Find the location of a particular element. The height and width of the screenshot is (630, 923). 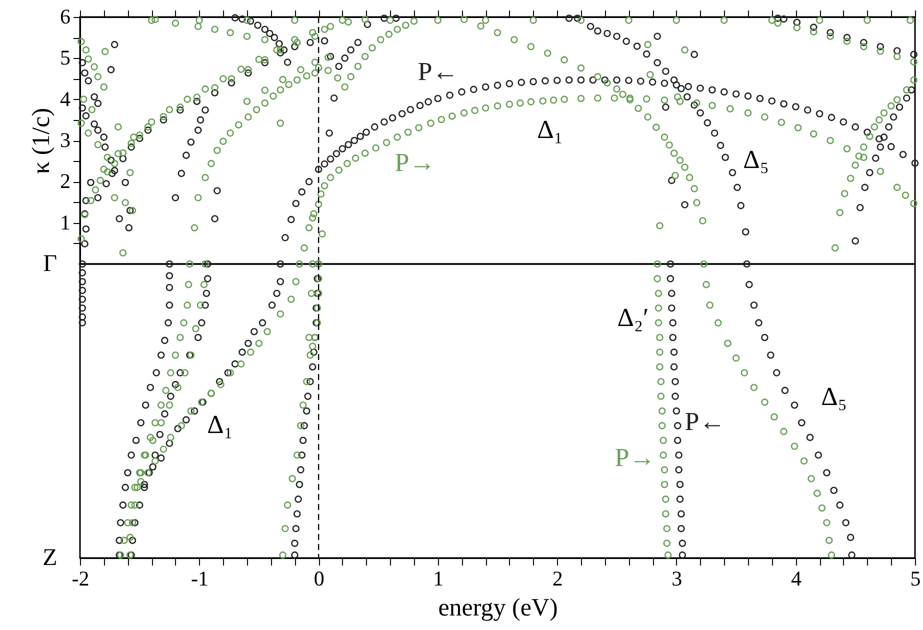

text: Γ is located at coordinates (50, 264).